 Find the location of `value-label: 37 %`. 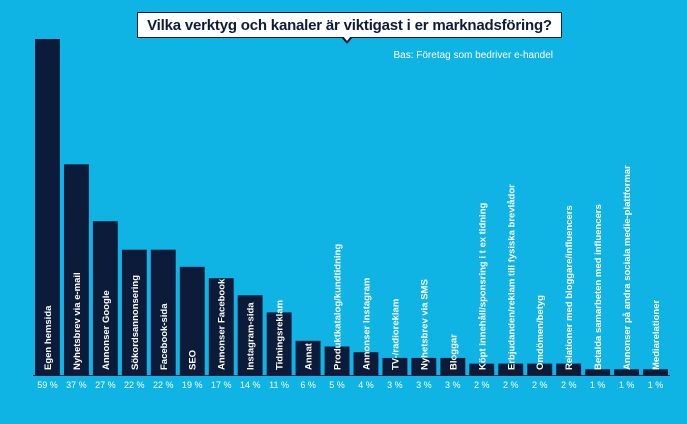

value-label: 37 % is located at coordinates (76, 385).